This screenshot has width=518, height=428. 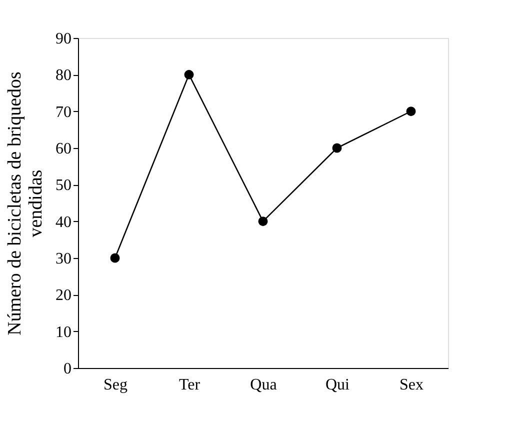 I want to click on y-tick-label: 40, so click(x=64, y=222).